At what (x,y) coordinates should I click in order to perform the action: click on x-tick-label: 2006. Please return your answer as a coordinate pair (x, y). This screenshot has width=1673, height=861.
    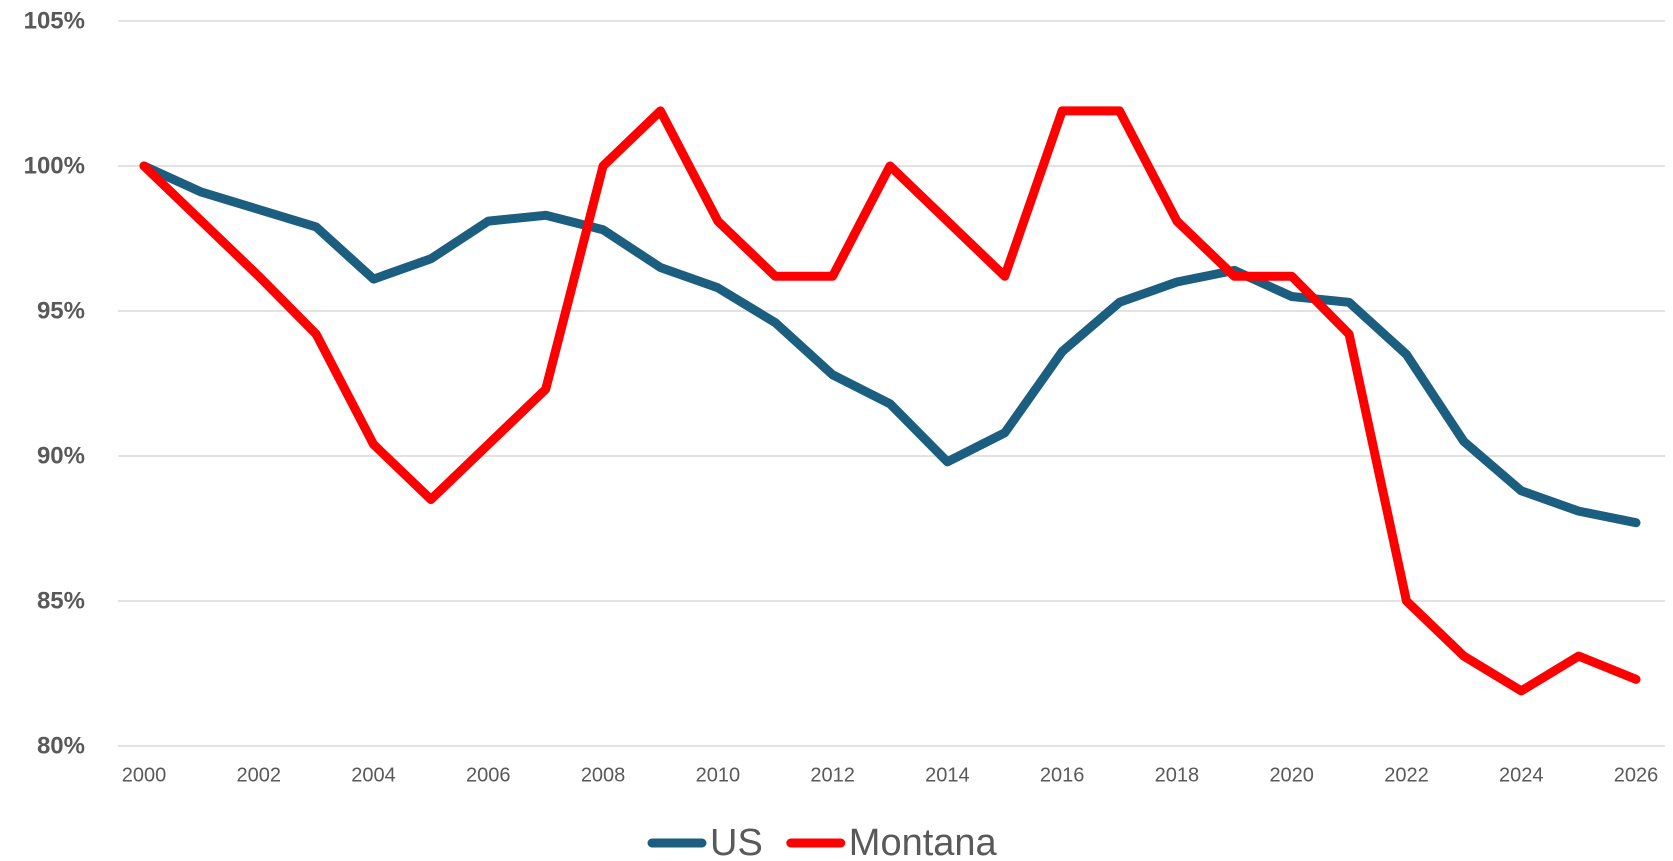
    Looking at the image, I should click on (488, 775).